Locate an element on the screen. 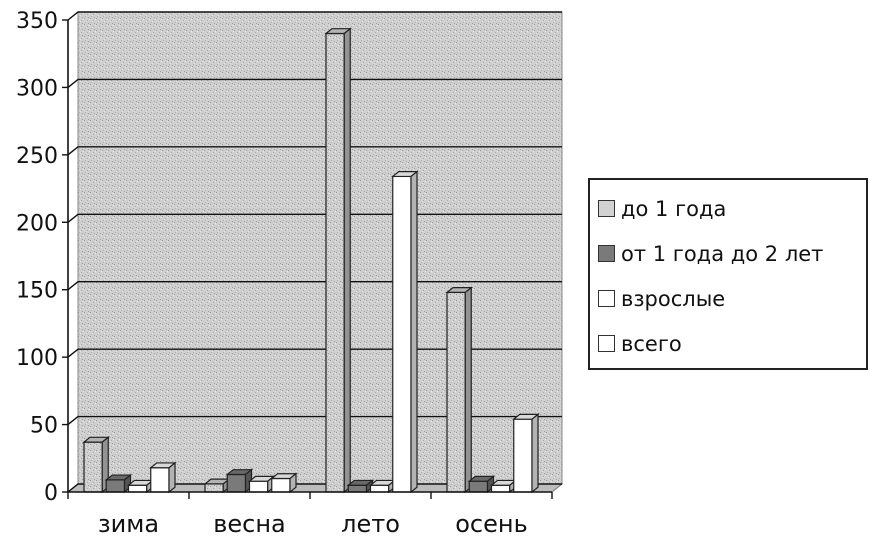  legend-item: всего is located at coordinates (732, 343).